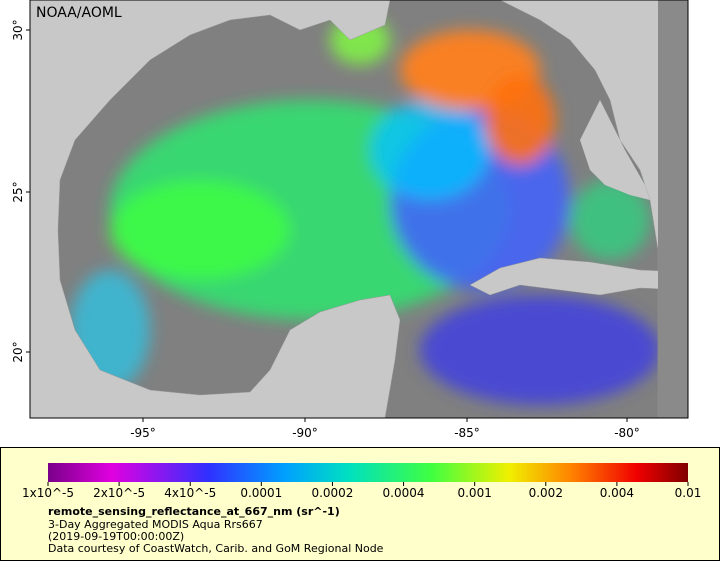 The width and height of the screenshot is (720, 565). I want to click on lat-label: 20°, so click(18, 351).